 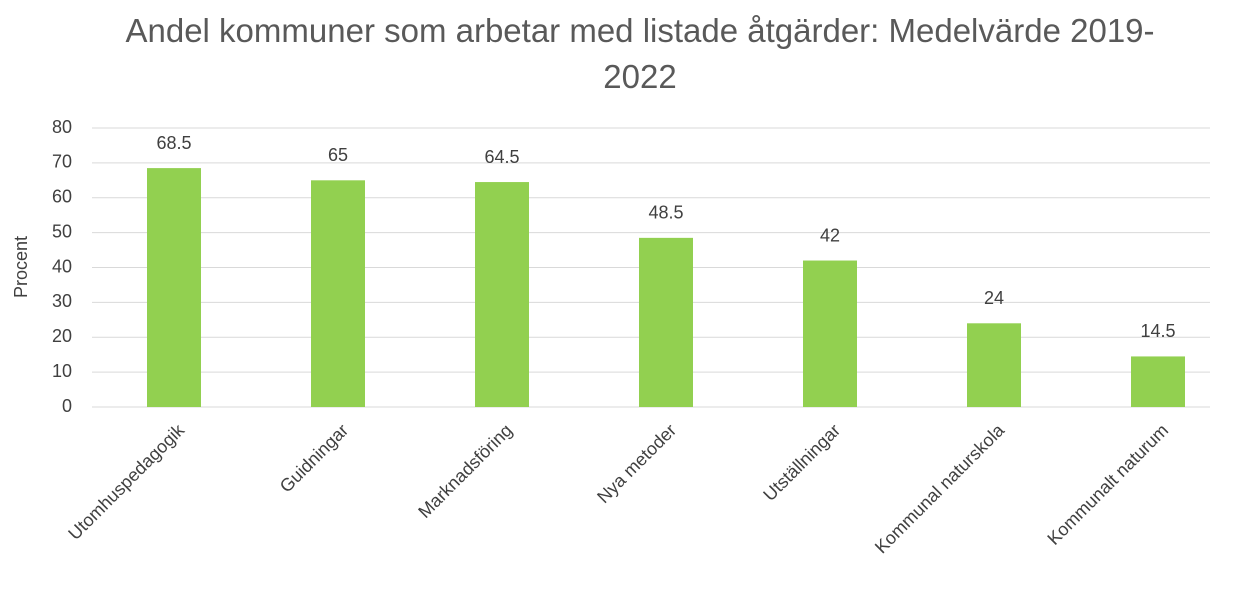 I want to click on y-tick-label: 10, so click(x=62, y=371).